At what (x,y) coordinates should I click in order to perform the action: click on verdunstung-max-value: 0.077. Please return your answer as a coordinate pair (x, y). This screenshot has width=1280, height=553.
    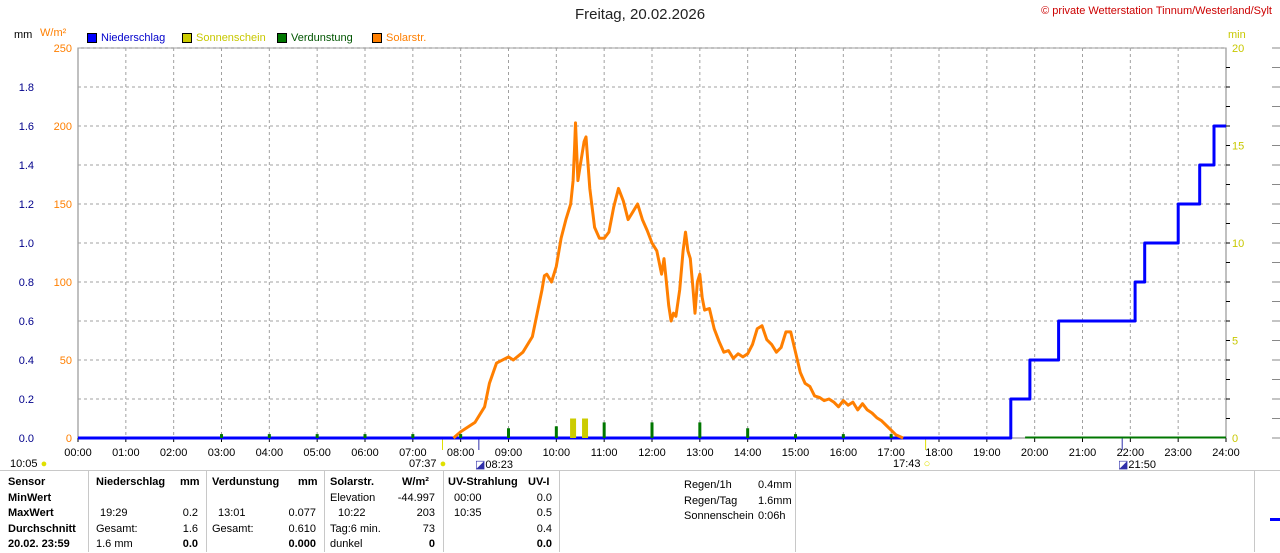
    Looking at the image, I should click on (302, 513).